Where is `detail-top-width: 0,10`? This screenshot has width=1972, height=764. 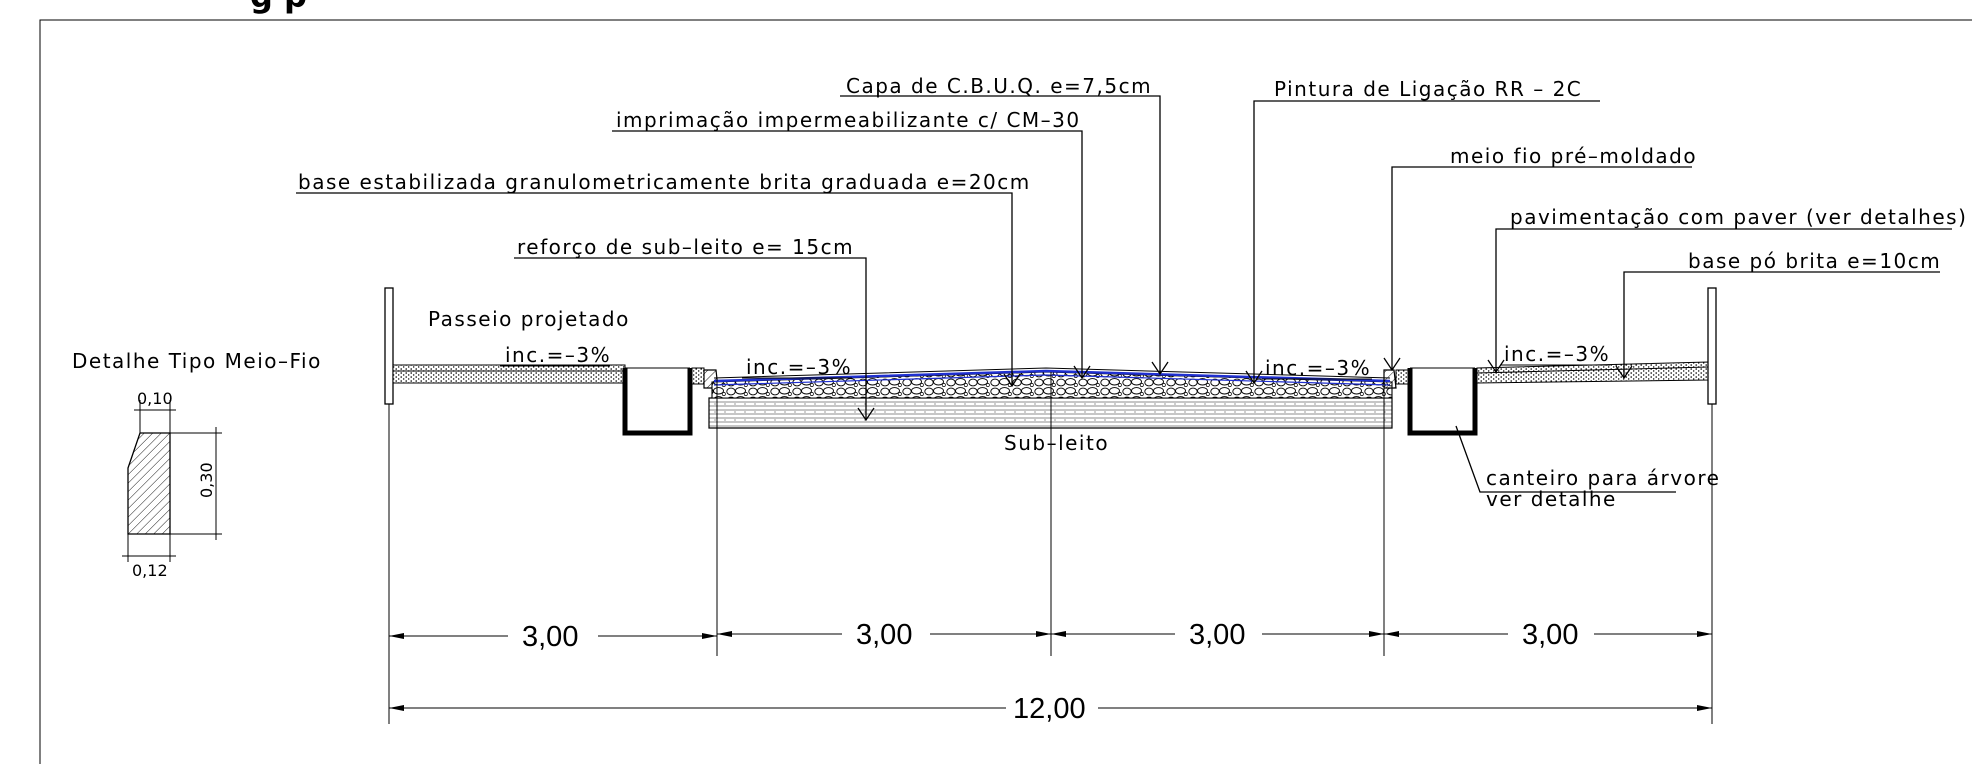 detail-top-width: 0,10 is located at coordinates (155, 398).